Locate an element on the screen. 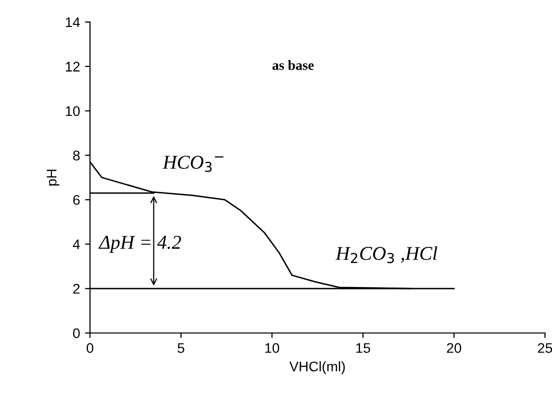  x-tick-label: 25 is located at coordinates (545, 348).